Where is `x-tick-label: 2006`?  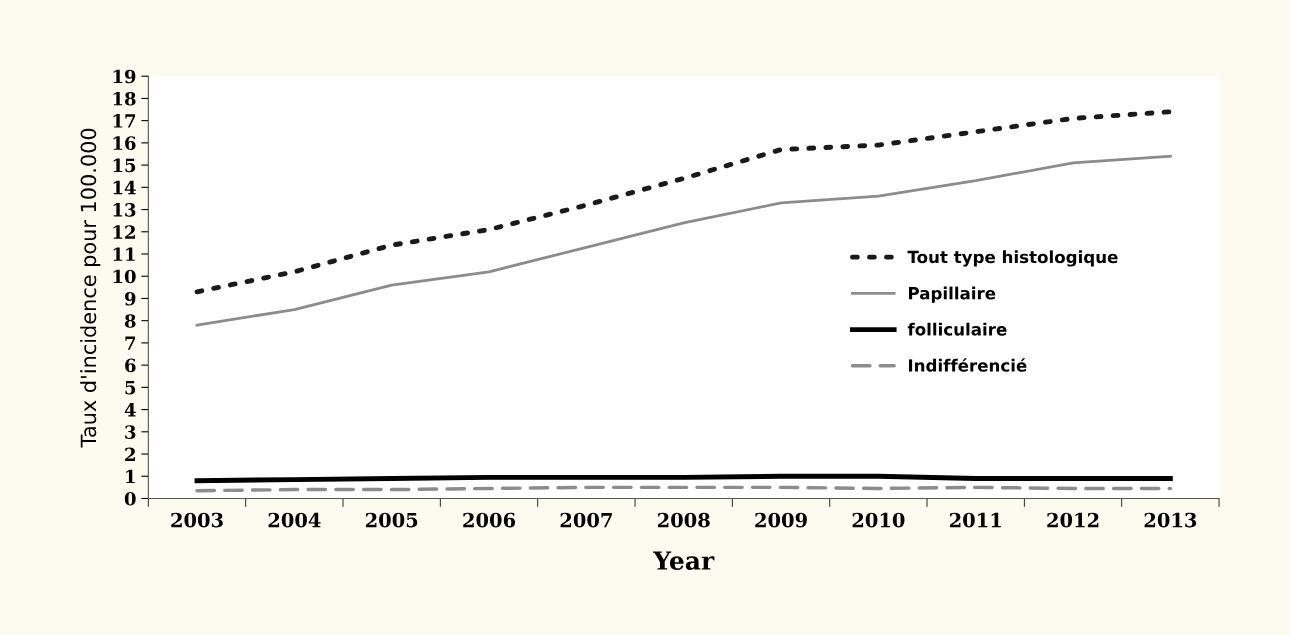 x-tick-label: 2006 is located at coordinates (489, 520).